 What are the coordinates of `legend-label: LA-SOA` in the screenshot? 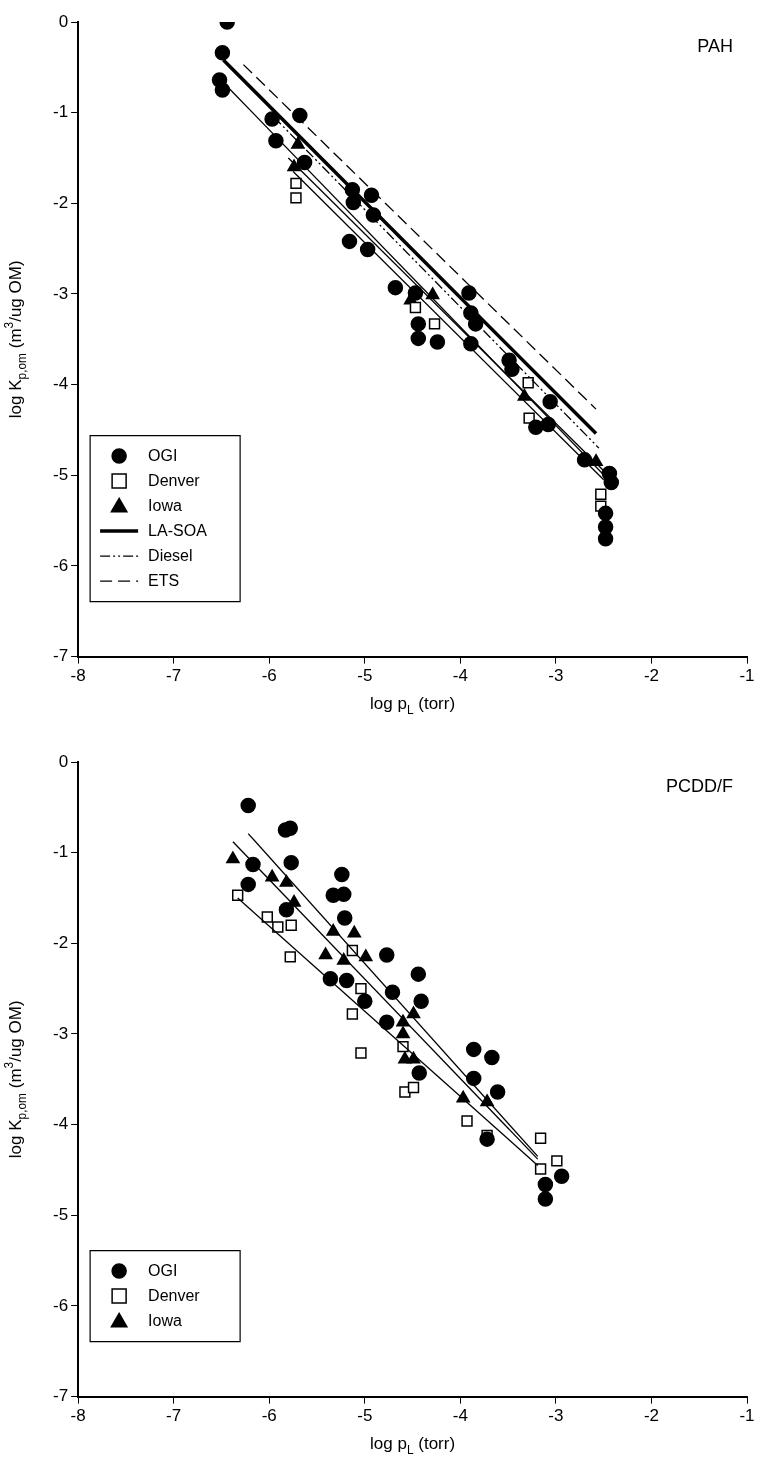 It's located at (178, 530).